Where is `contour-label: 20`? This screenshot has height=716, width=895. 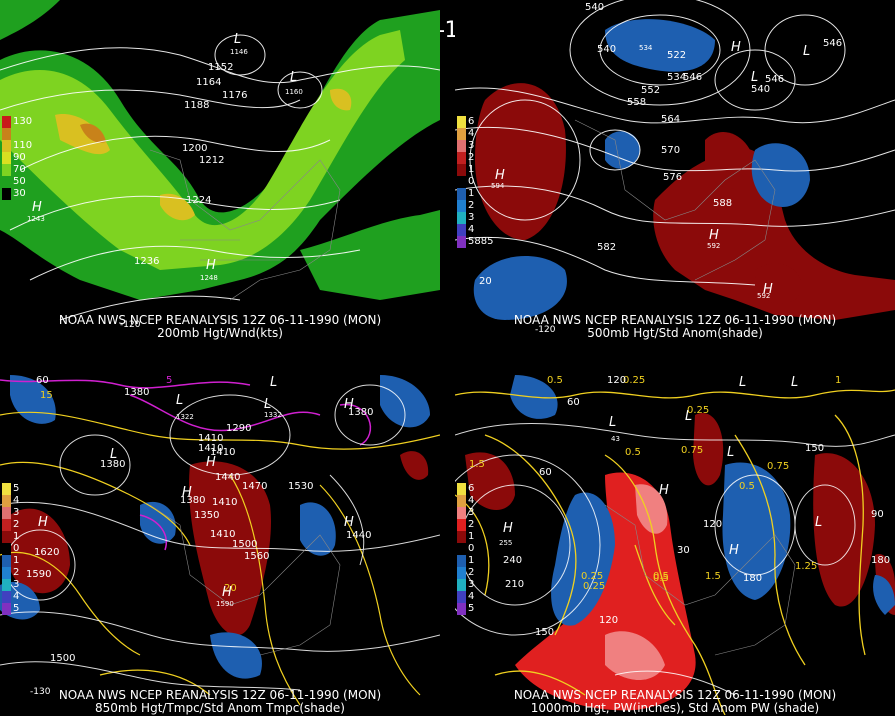
contour-label: 20 is located at coordinates (485, 281).